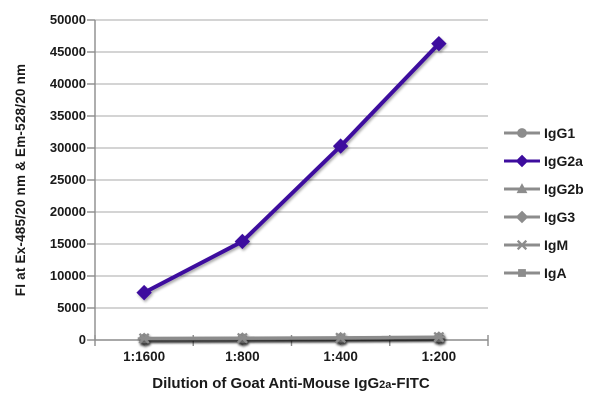 Image resolution: width=600 pixels, height=409 pixels. I want to click on y-tick-label: 0, so click(82, 339).